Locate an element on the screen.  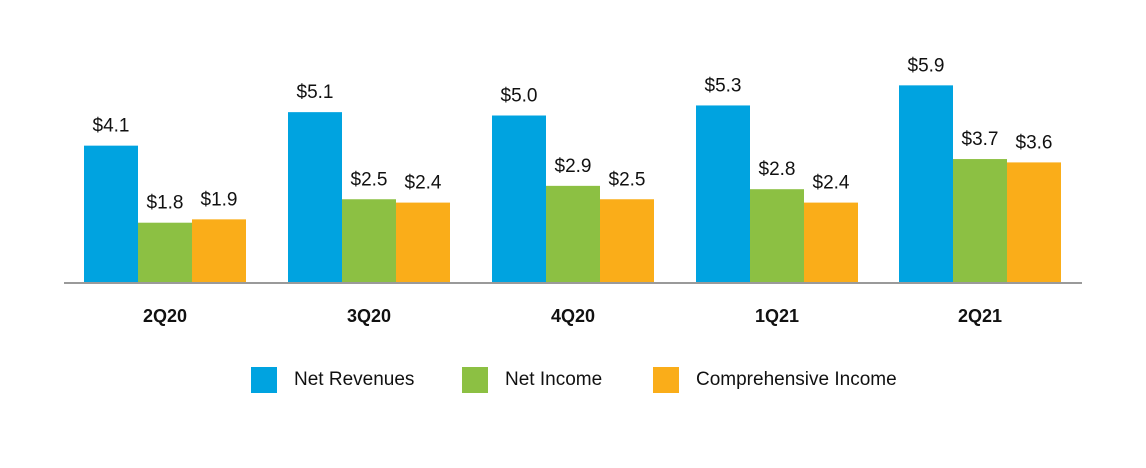
category-label-4q20: 4Q20 is located at coordinates (573, 316).